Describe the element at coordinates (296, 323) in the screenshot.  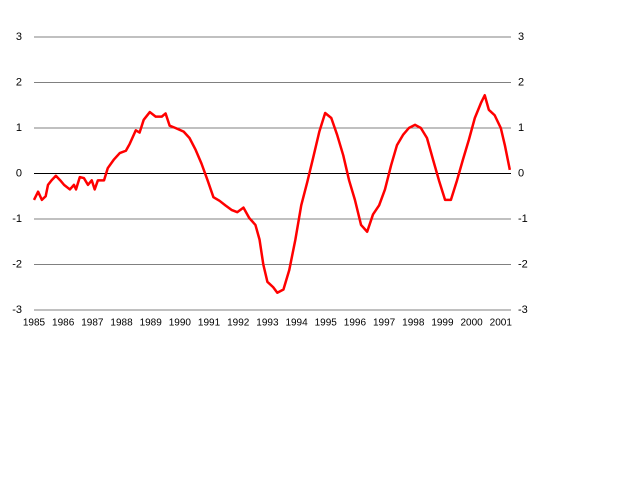
I see `x-tick-label: 1994` at that location.